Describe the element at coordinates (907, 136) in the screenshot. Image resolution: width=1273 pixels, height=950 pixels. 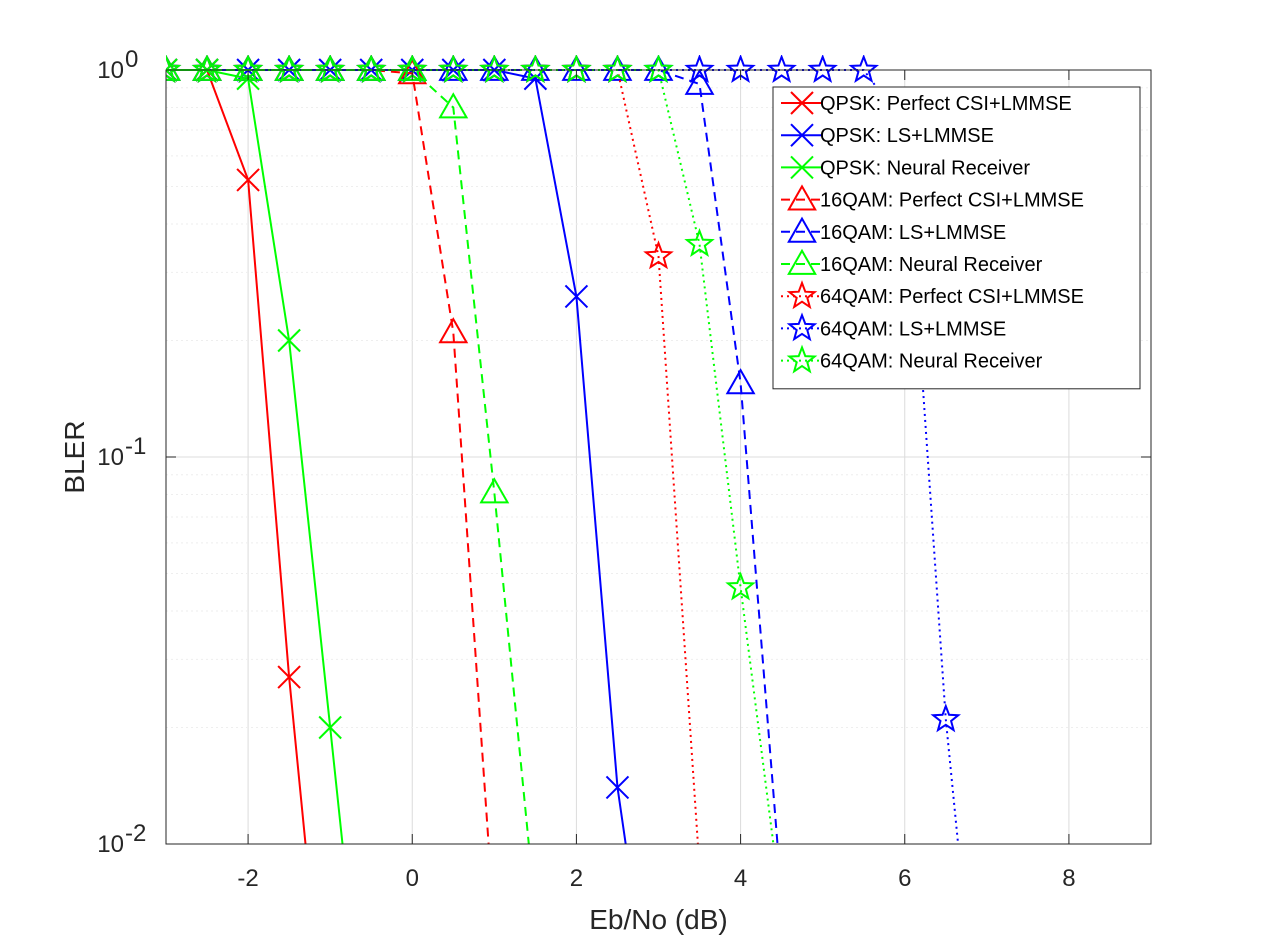
I see `legend-label: QPSK: LS+LMMSE` at that location.